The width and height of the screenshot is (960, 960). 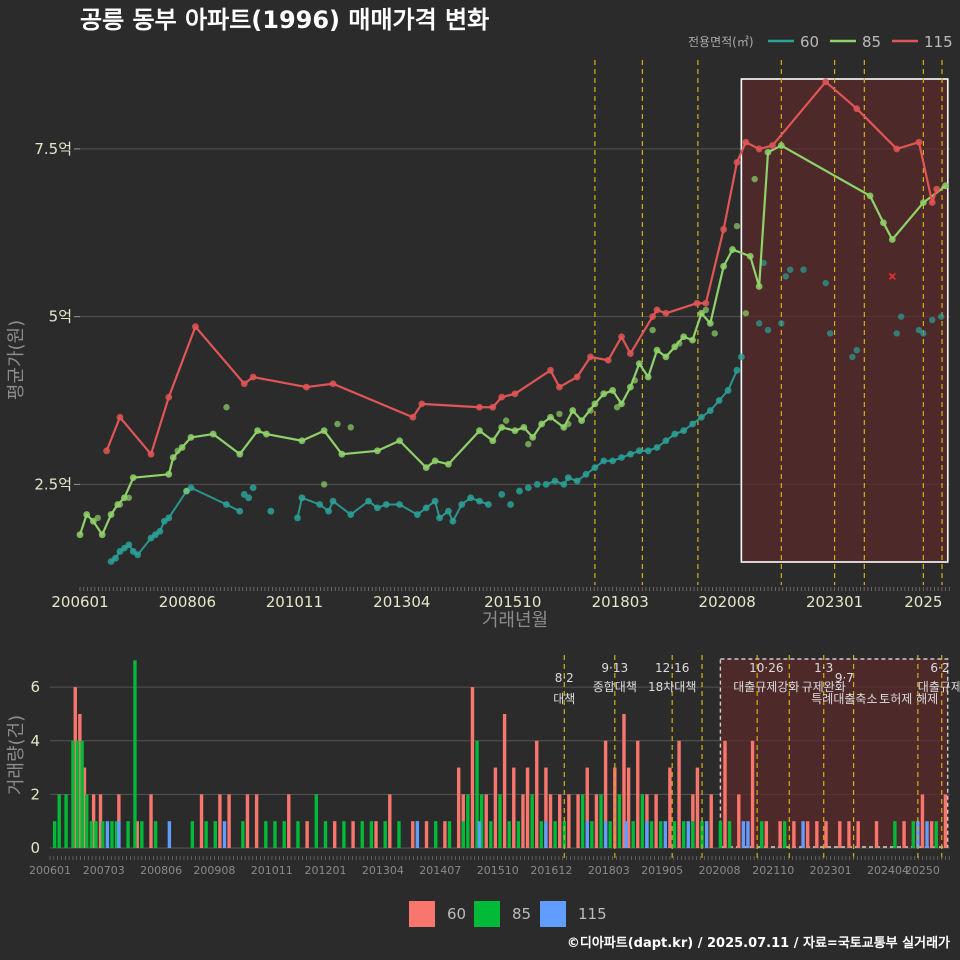 What do you see at coordinates (456, 914) in the screenshot?
I see `bar-legend-label-60: 60` at bounding box center [456, 914].